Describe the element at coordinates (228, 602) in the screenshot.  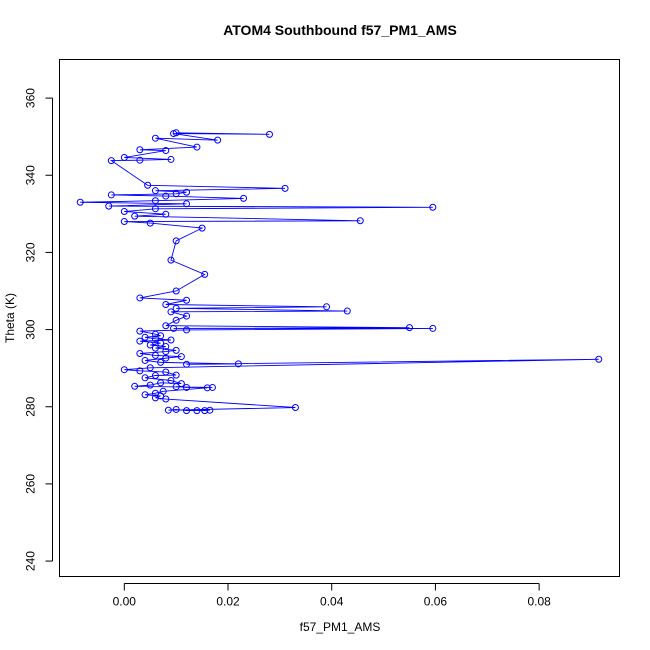
I see `x-tick-label: 0.02` at that location.